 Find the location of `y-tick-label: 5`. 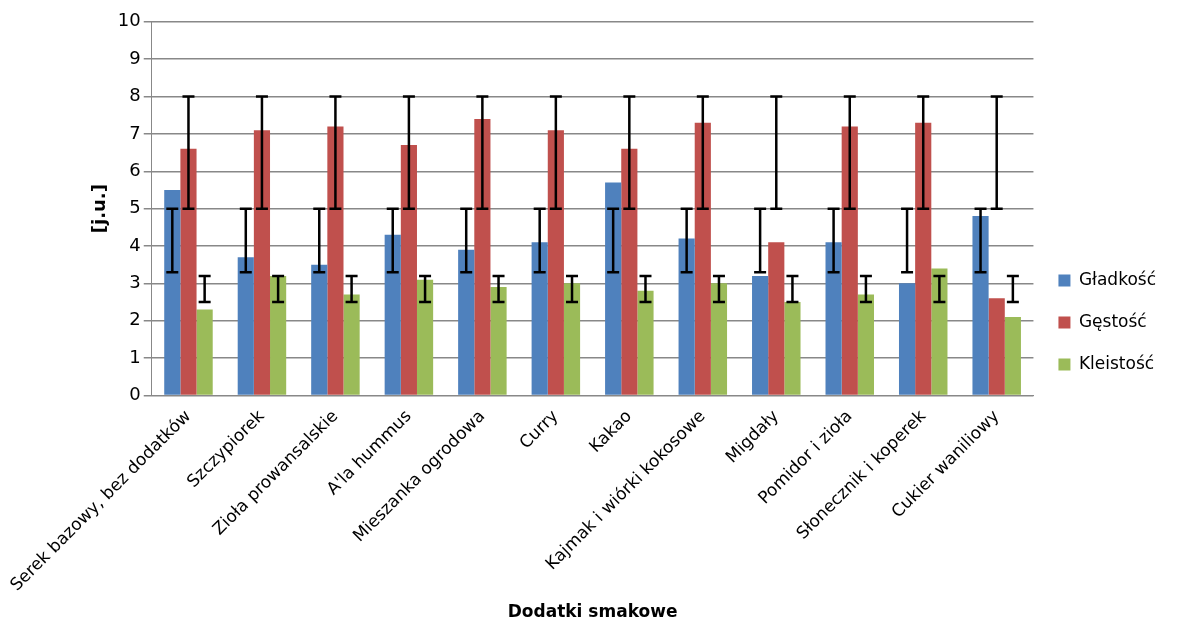

y-tick-label: 5 is located at coordinates (135, 207).